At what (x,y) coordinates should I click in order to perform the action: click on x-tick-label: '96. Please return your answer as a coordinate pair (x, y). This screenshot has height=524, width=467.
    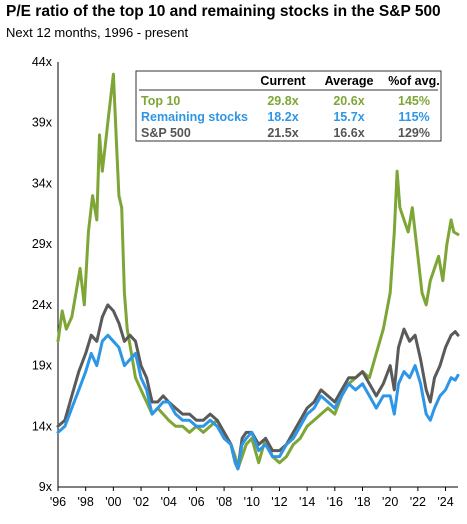
    Looking at the image, I should click on (58, 502).